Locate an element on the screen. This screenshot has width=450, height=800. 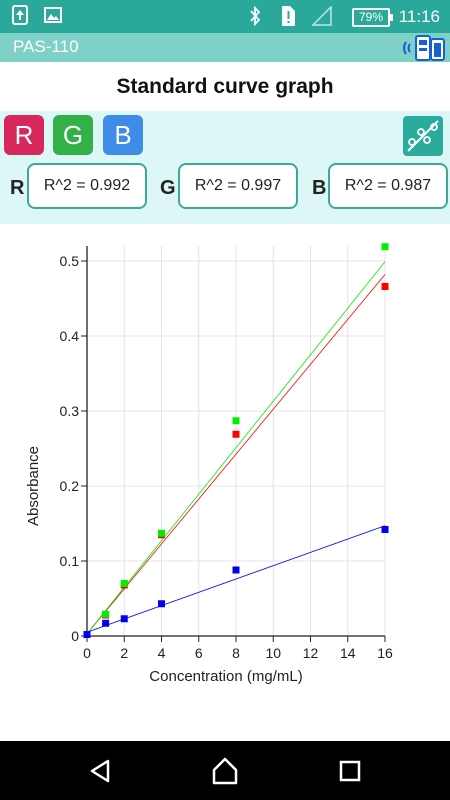
b-channel-button: B is located at coordinates (123, 135).